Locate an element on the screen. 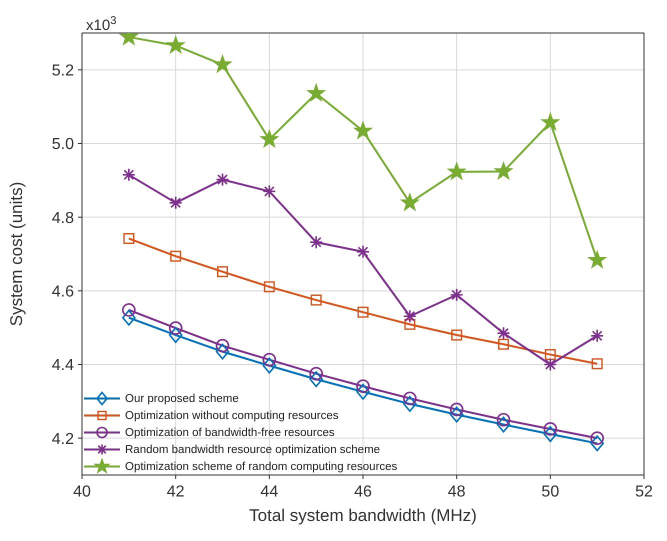 The width and height of the screenshot is (667, 541). x-tick-label: 42 is located at coordinates (175, 491).